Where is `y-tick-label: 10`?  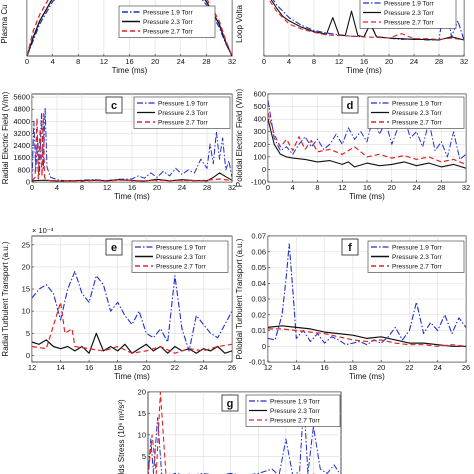
y-tick-label: 10 is located at coordinates (26, 311).